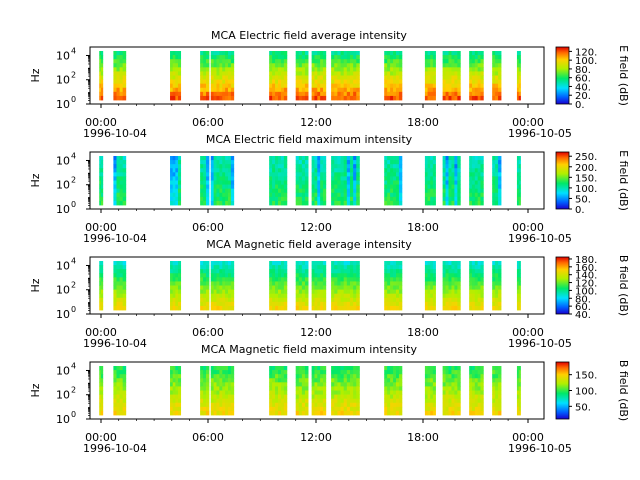 The image size is (640, 480). What do you see at coordinates (63, 185) in the screenshot?
I see `y-tick-label-base: 10` at bounding box center [63, 185].